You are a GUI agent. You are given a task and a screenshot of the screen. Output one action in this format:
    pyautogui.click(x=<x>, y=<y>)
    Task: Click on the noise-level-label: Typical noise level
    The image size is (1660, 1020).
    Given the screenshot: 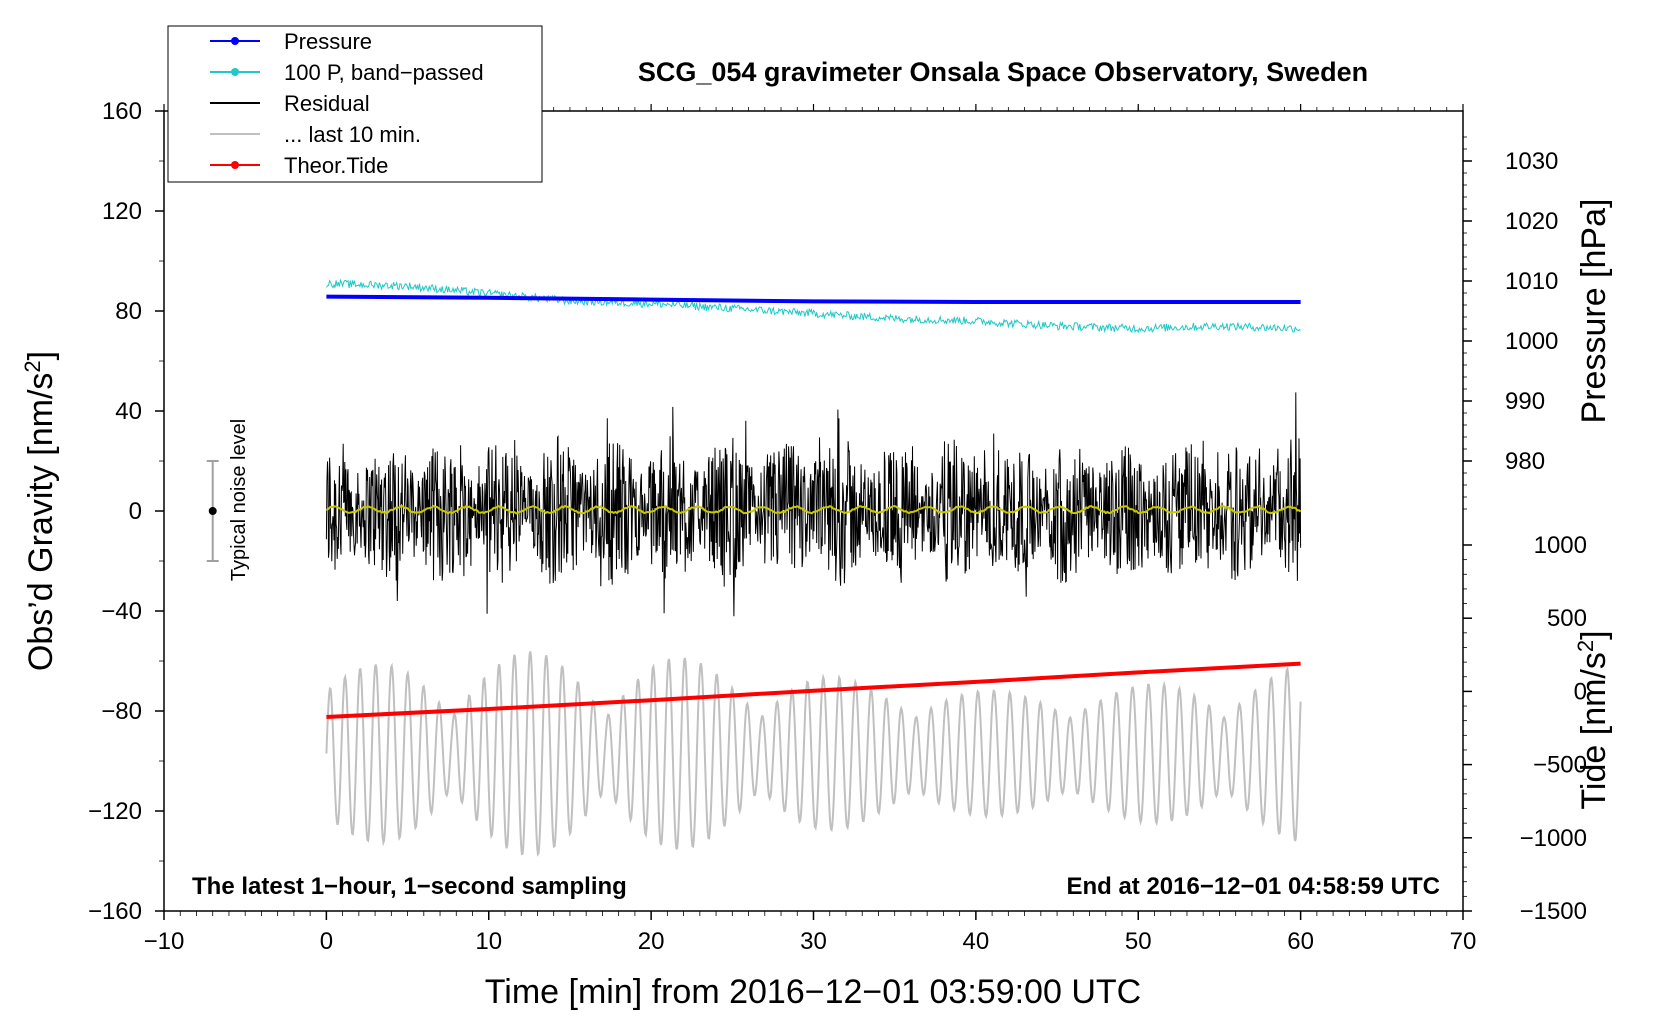 What is the action you would take?
    pyautogui.click(x=239, y=500)
    